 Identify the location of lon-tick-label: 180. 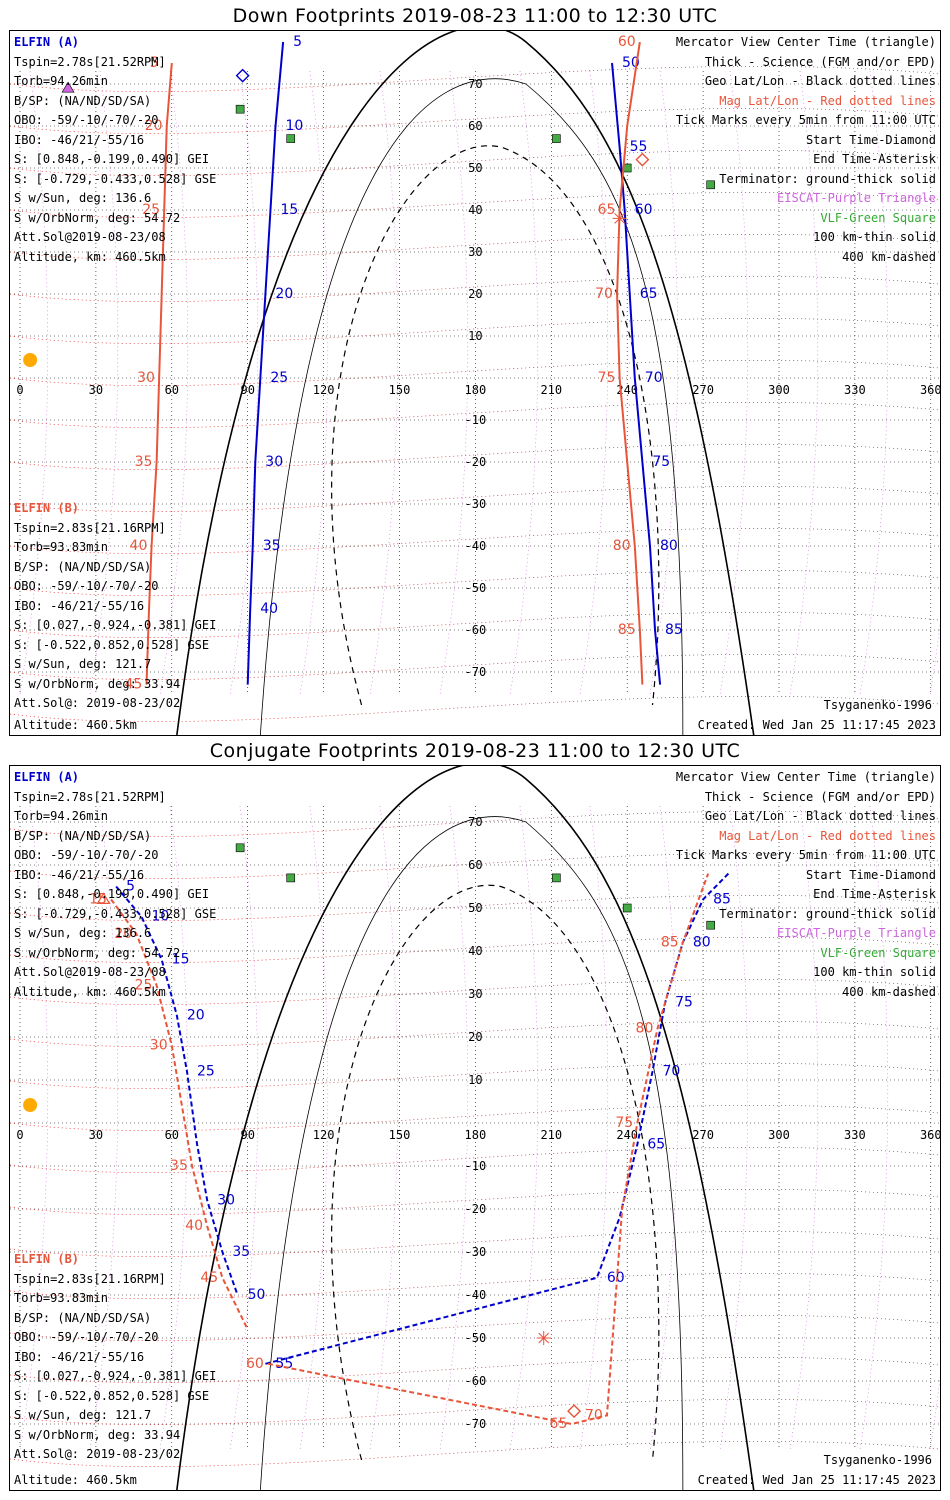
(476, 390).